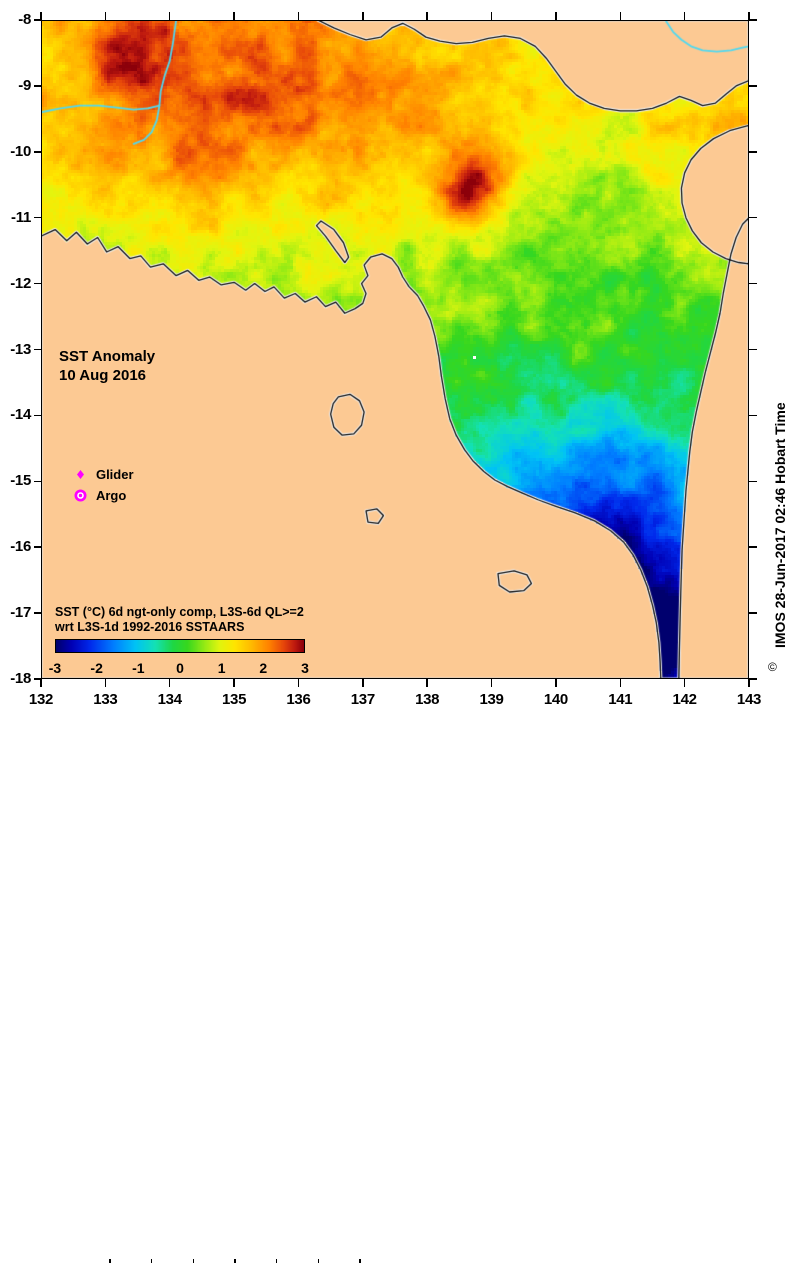 The width and height of the screenshot is (791, 1263). I want to click on x-tick-label: 137, so click(362, 699).